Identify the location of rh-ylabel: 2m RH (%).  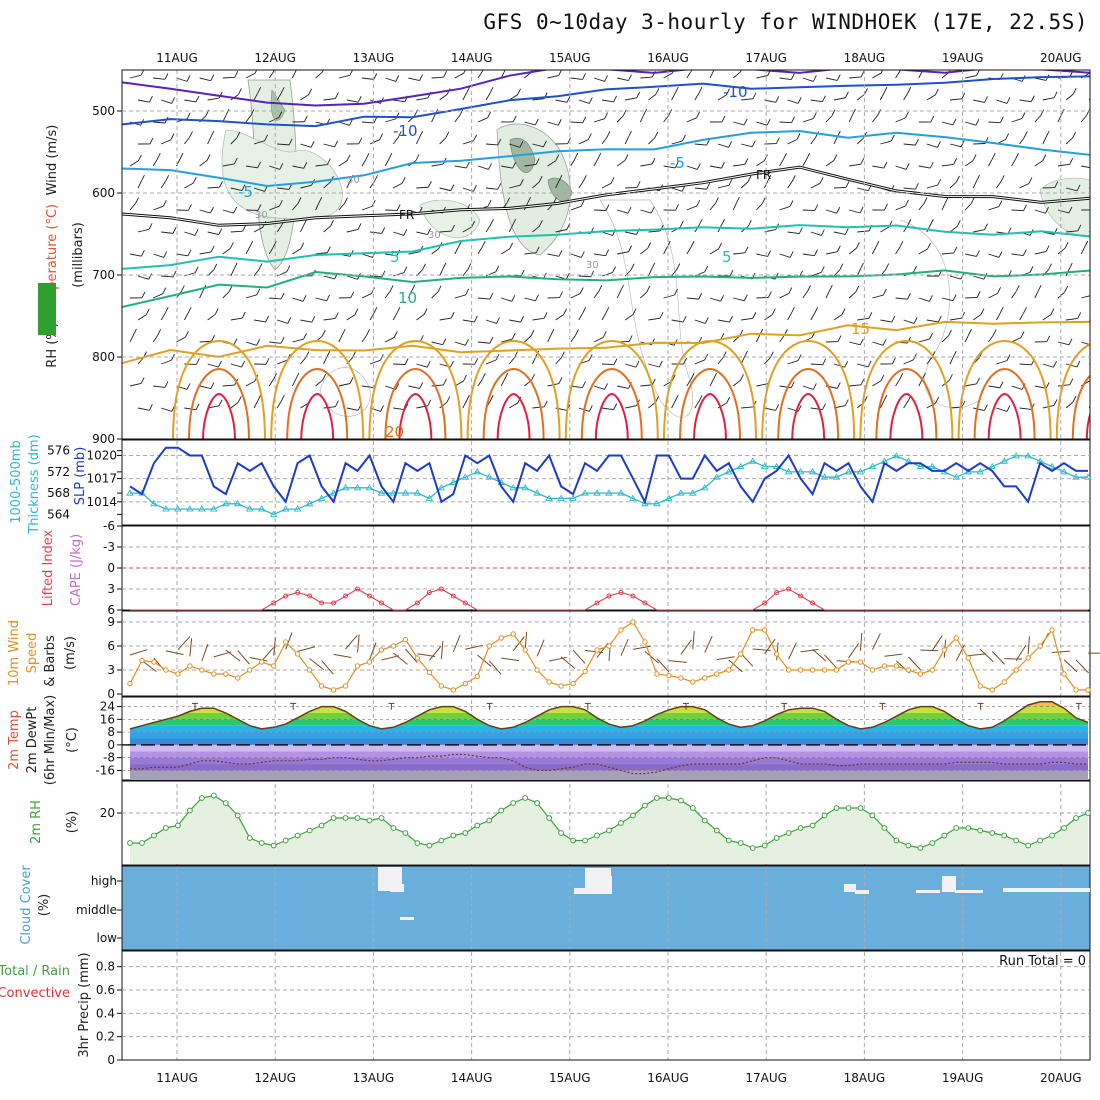
(54, 822).